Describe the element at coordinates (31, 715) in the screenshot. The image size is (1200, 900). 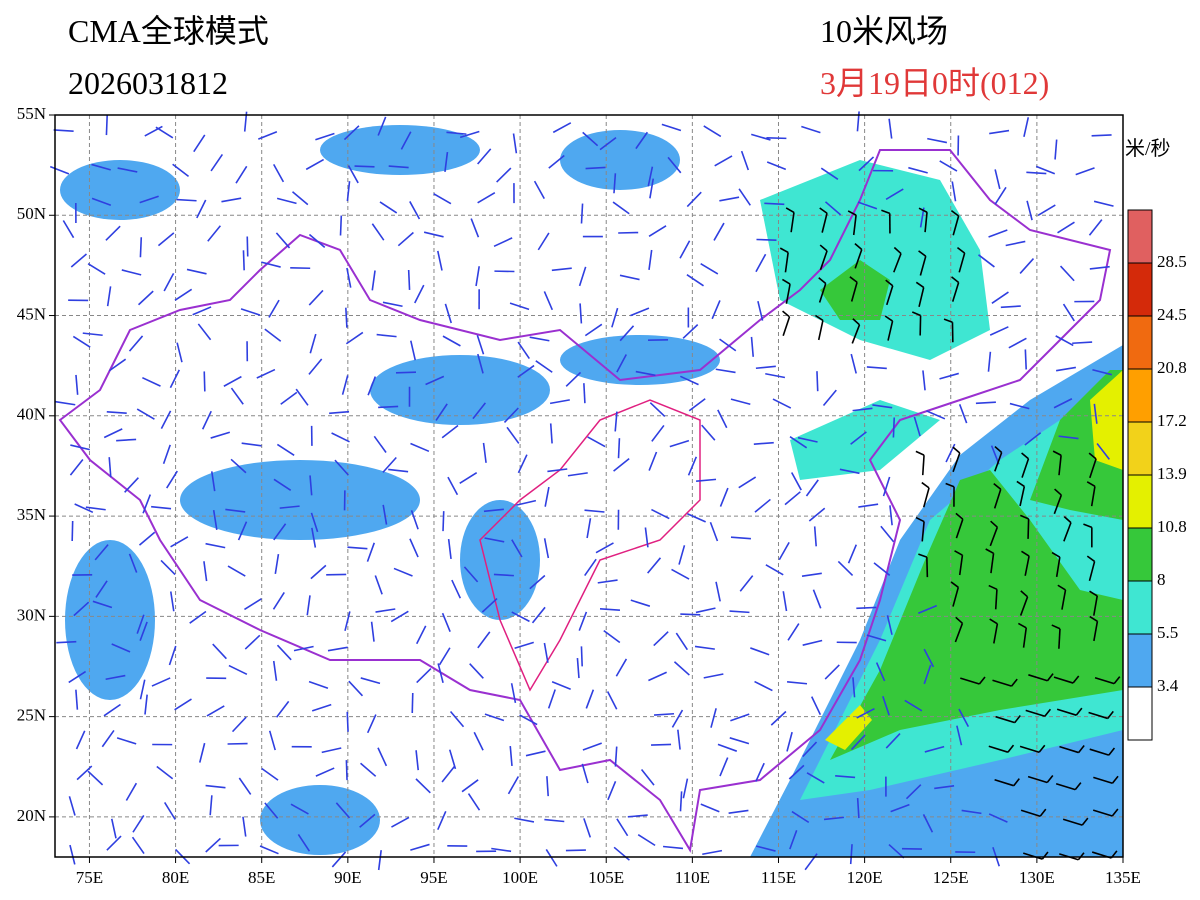
I see `lat-tick-label: 25N` at that location.